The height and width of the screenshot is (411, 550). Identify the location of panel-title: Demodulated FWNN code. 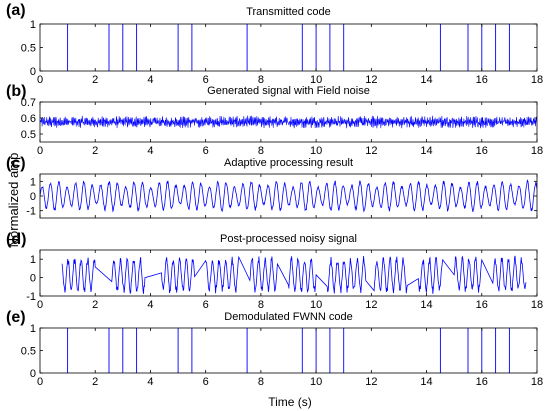
(288, 317).